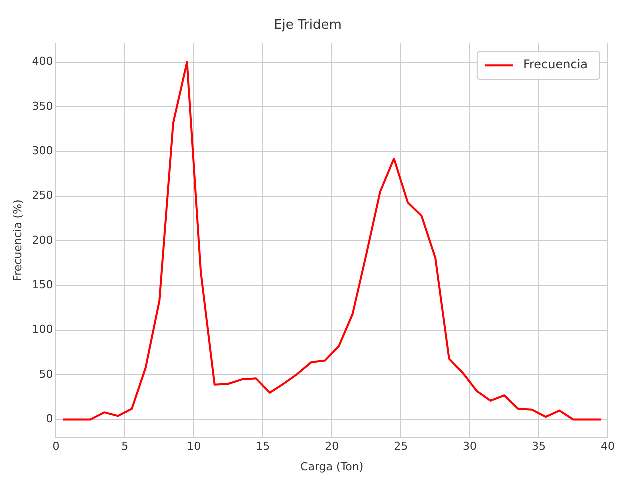 The height and width of the screenshot is (489, 626). What do you see at coordinates (43, 151) in the screenshot?
I see `y-tick-label: 300` at bounding box center [43, 151].